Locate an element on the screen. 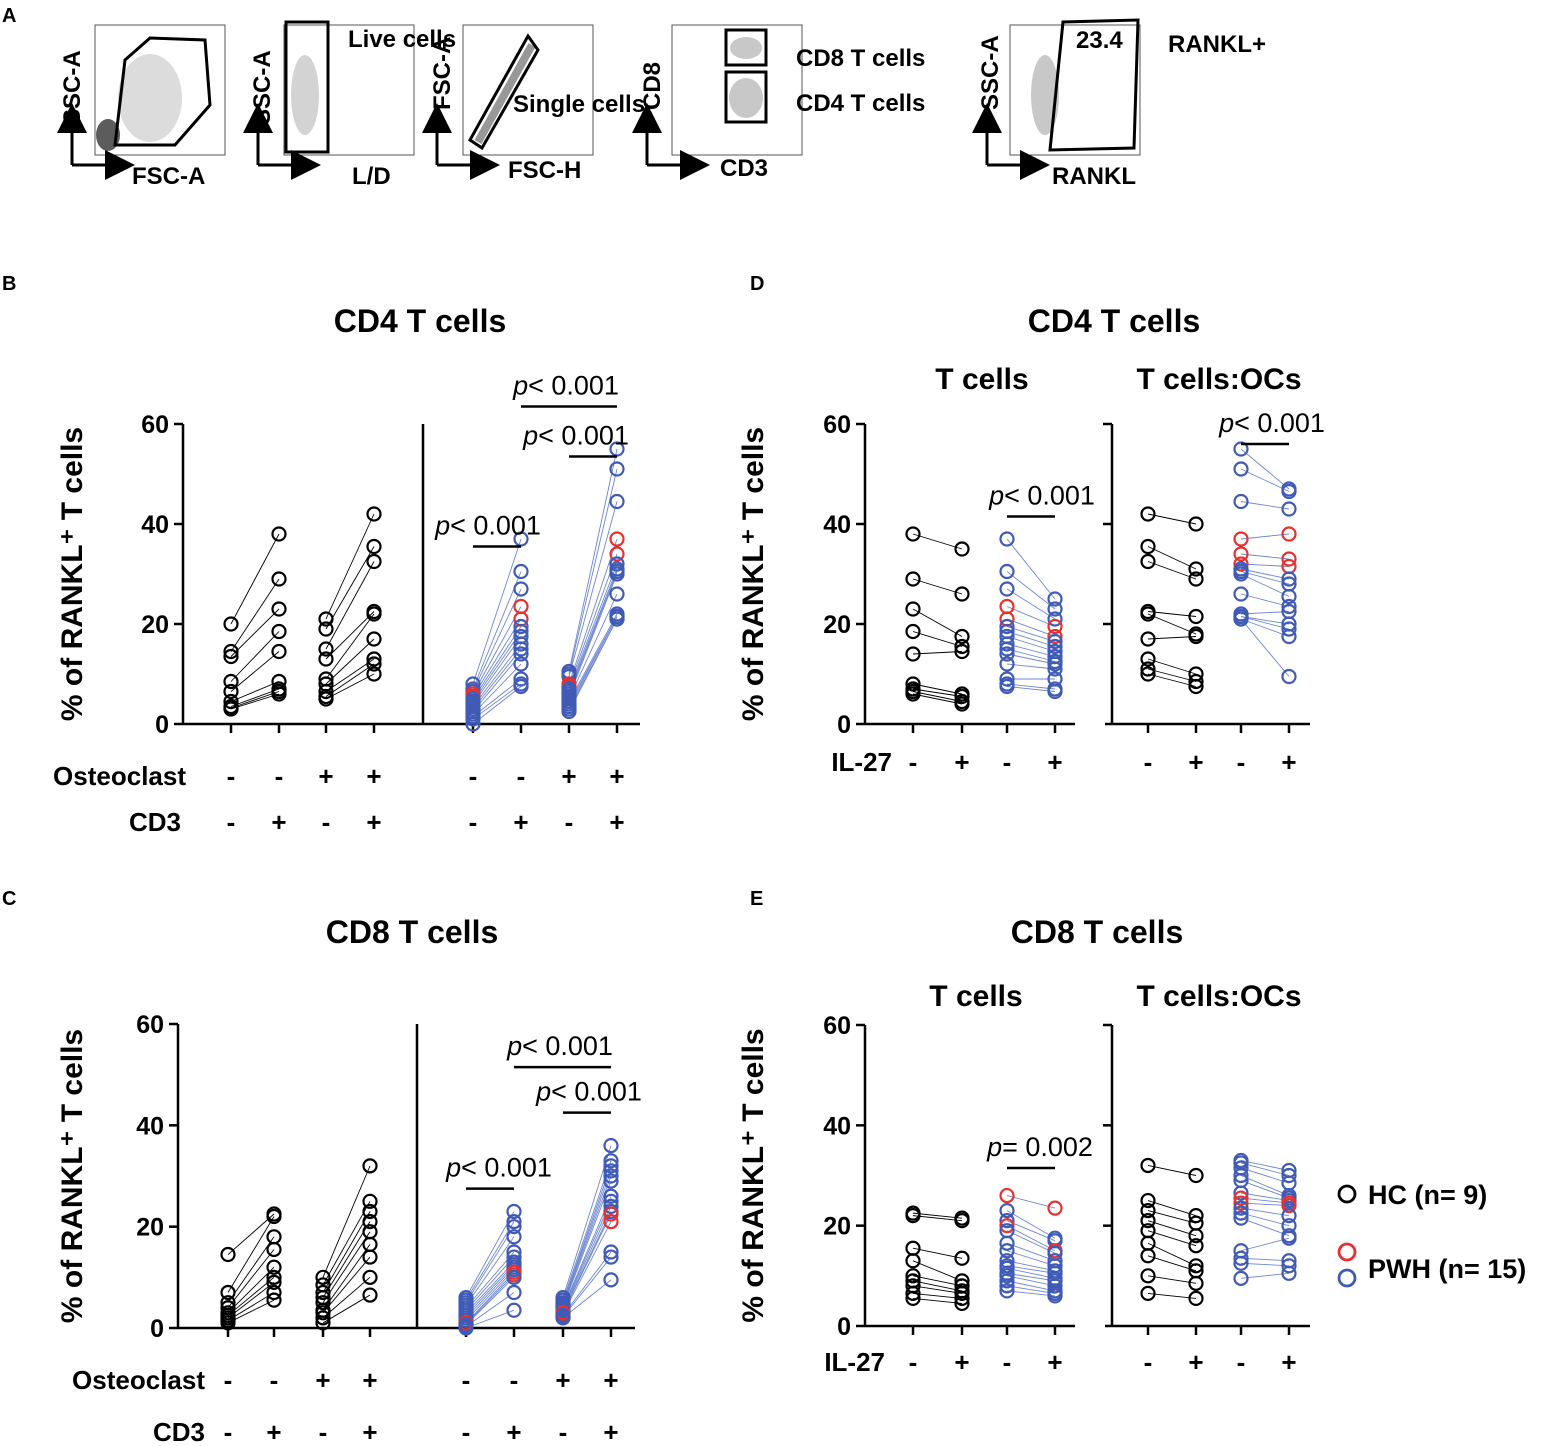 The height and width of the screenshot is (1446, 1567). legend-pwh-blue-marker is located at coordinates (1347, 1278).